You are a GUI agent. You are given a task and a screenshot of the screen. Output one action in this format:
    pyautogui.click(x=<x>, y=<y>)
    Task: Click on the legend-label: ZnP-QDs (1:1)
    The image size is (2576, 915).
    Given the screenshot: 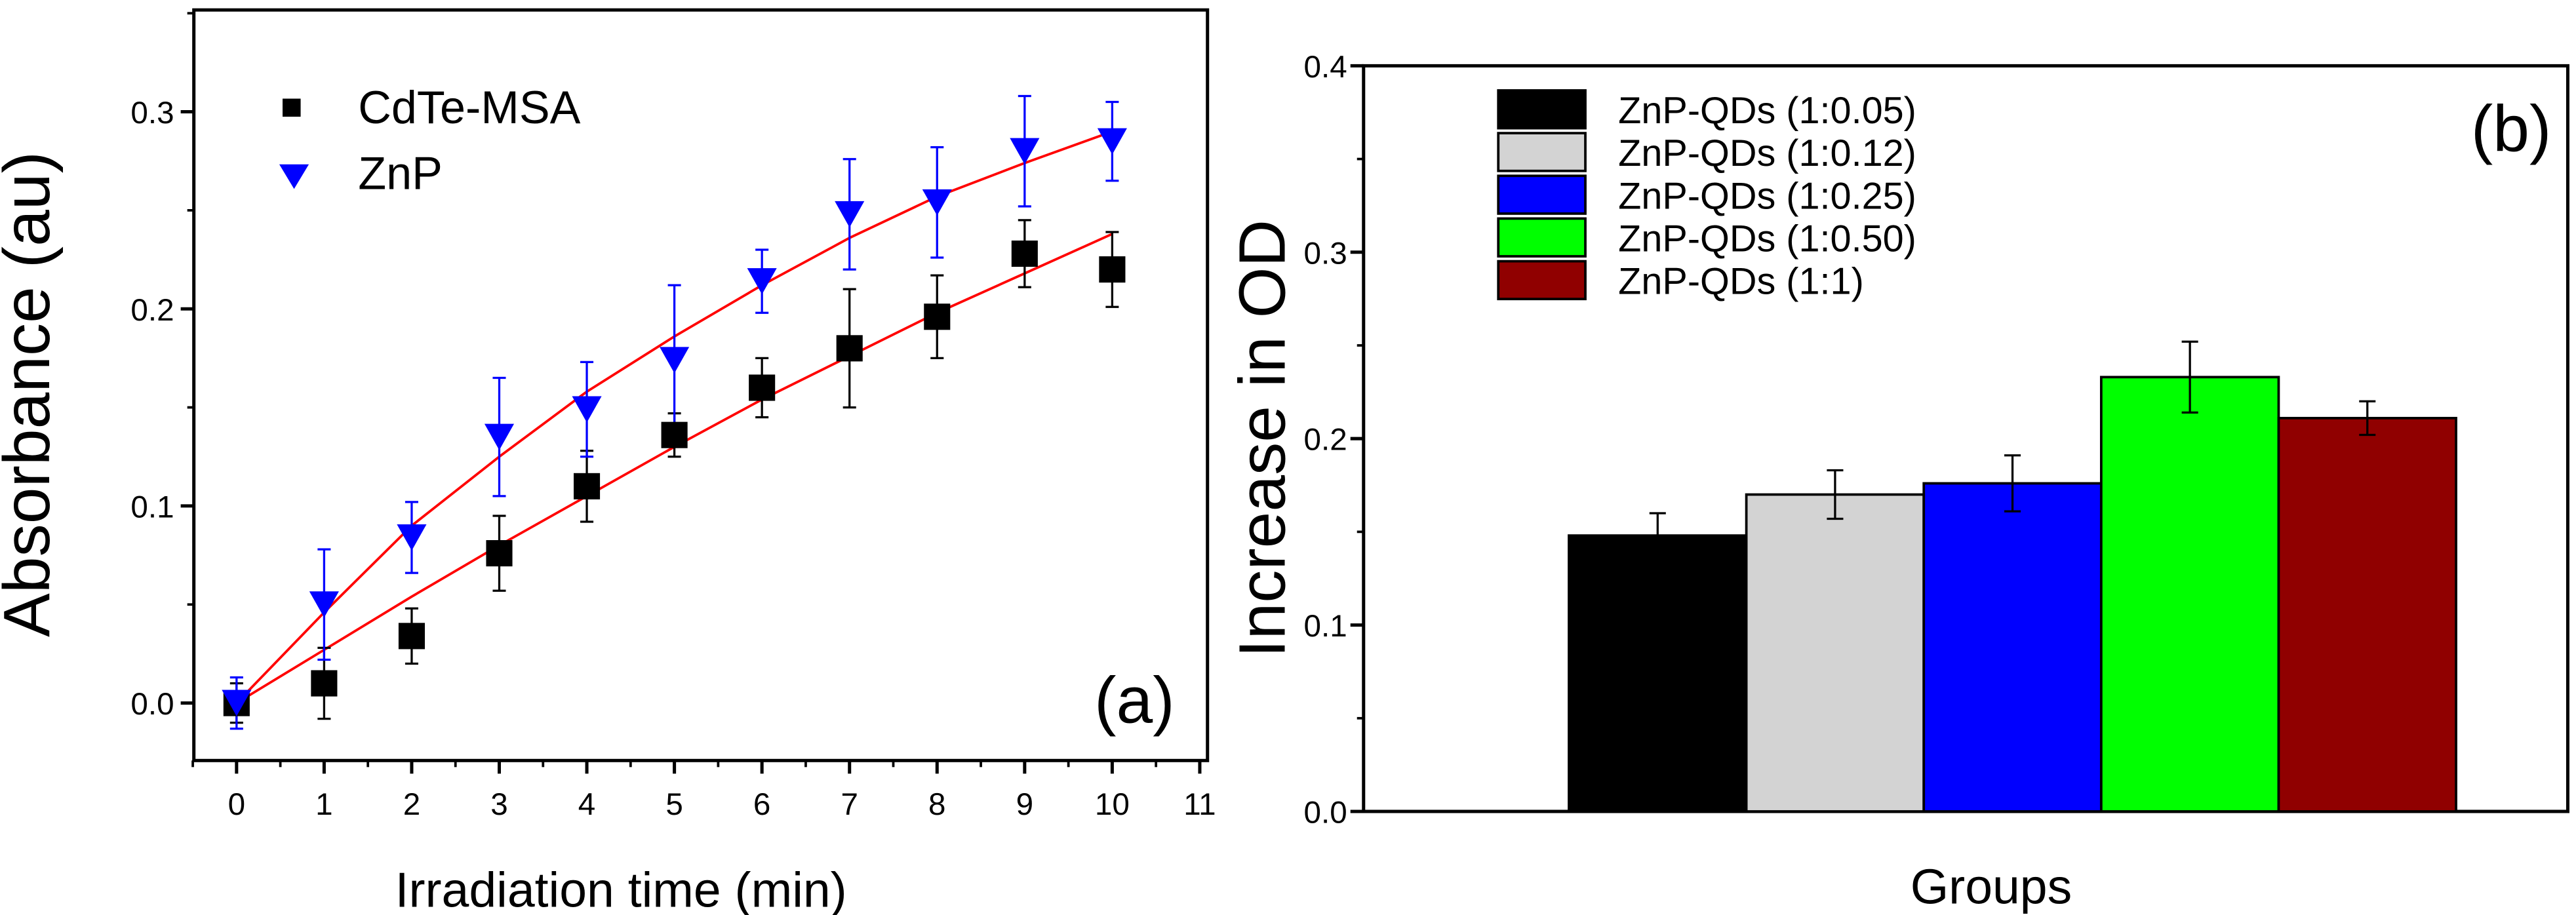 What is the action you would take?
    pyautogui.click(x=1741, y=282)
    